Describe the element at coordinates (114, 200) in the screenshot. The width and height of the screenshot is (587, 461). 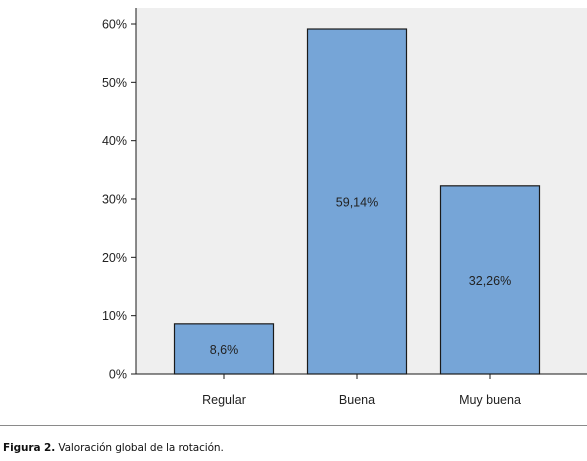
I see `y-tick-label: 30%` at that location.